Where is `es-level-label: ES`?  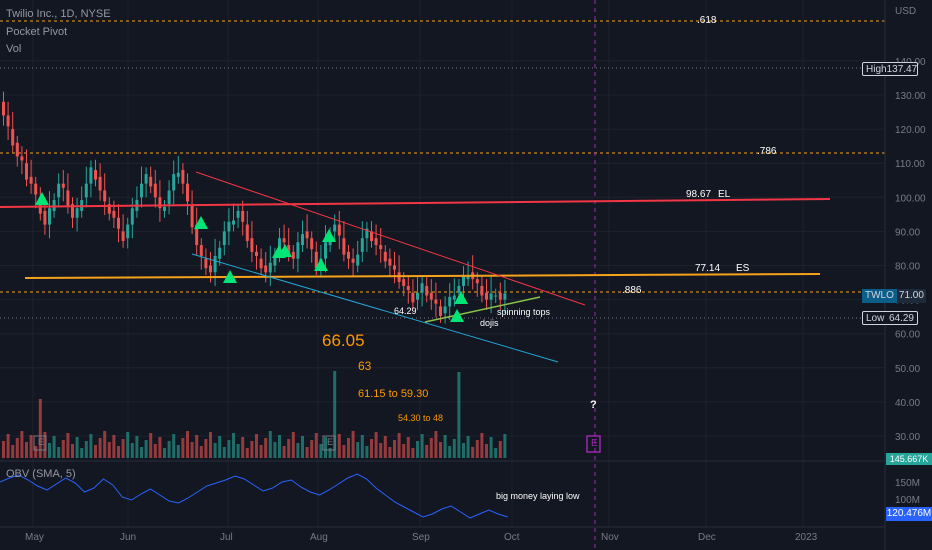 es-level-label: ES is located at coordinates (743, 268).